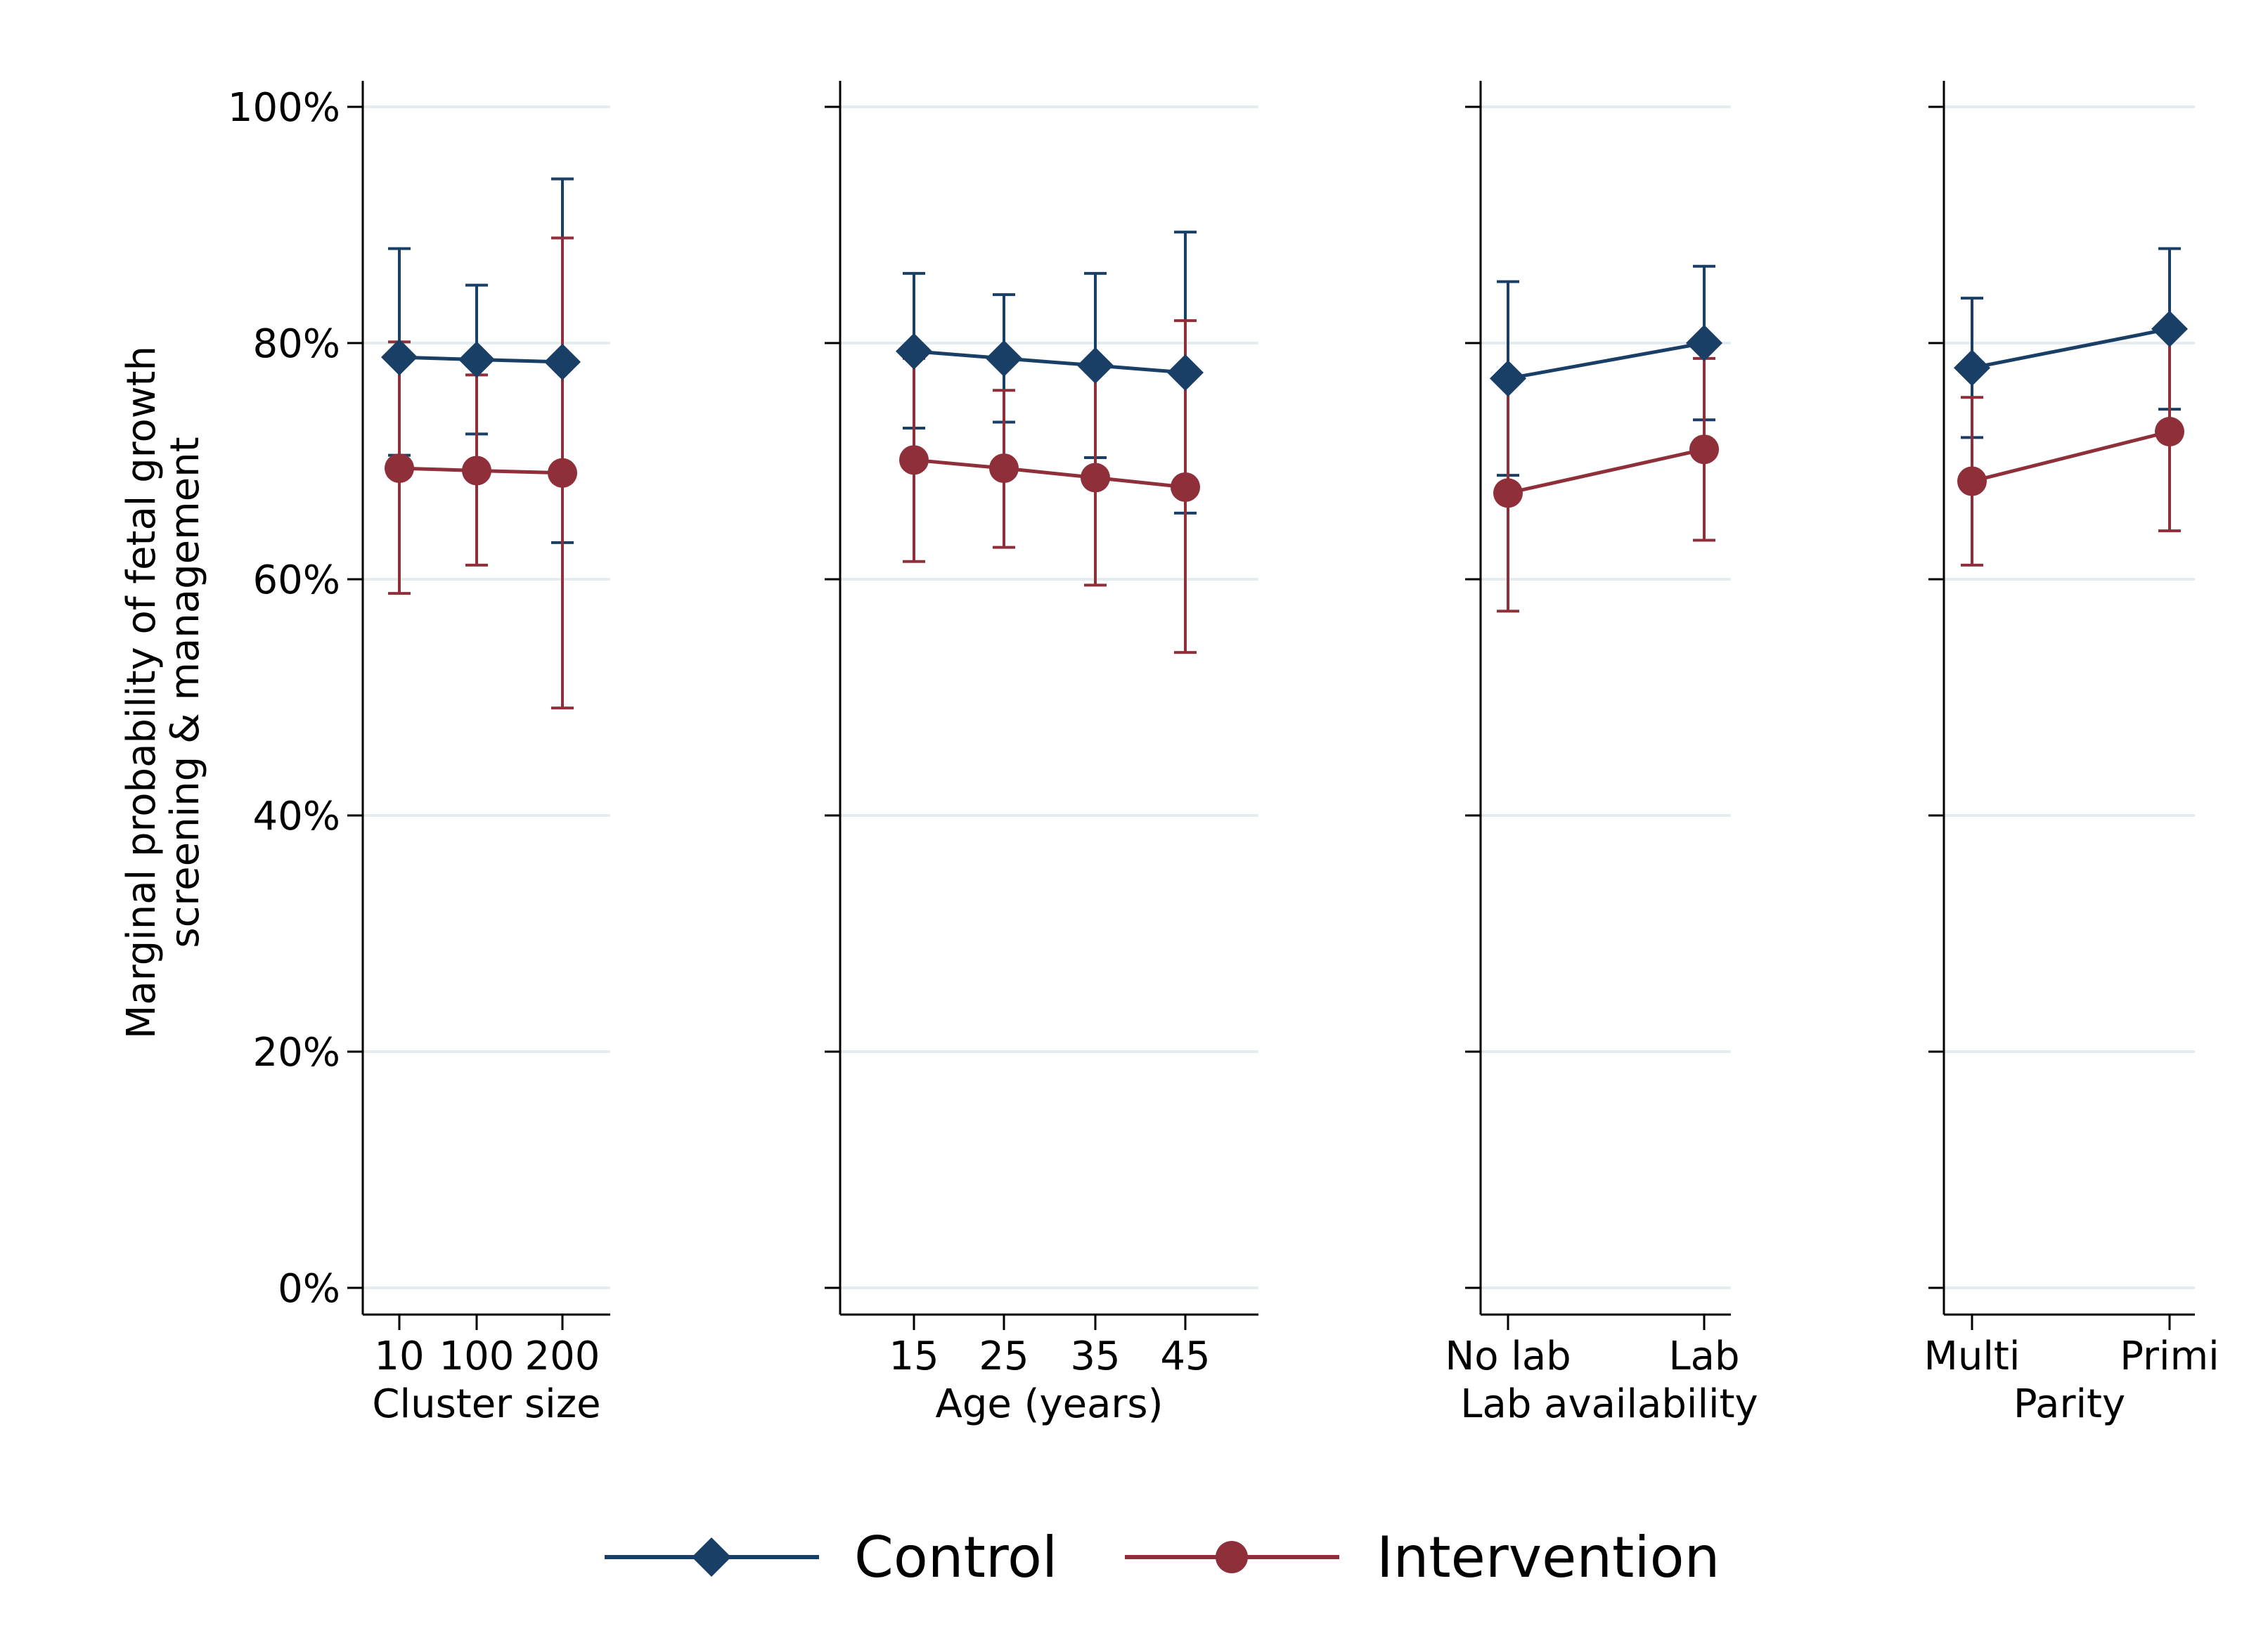  What do you see at coordinates (1095, 1356) in the screenshot?
I see `x-tick-label: 35` at bounding box center [1095, 1356].